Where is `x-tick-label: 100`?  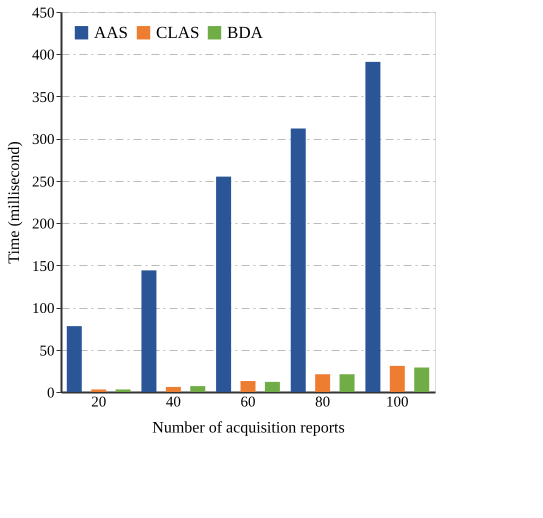 x-tick-label: 100 is located at coordinates (397, 402).